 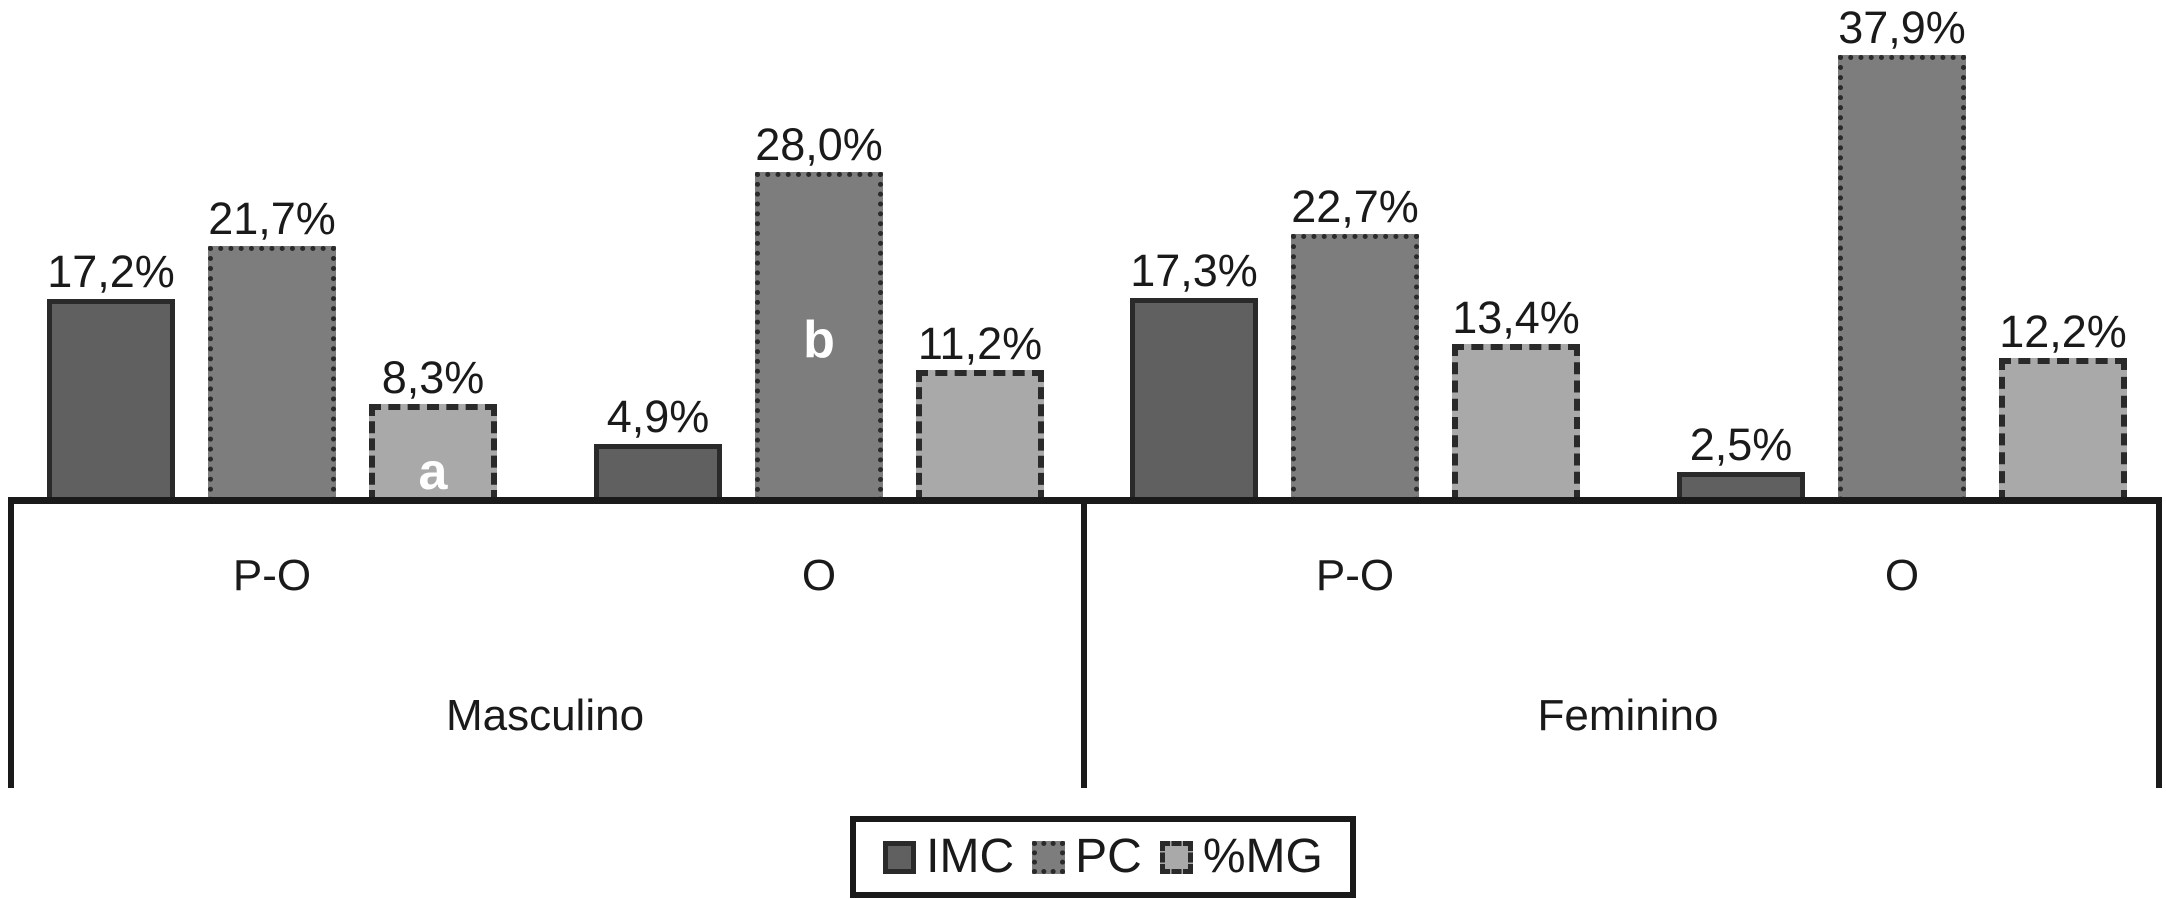 What do you see at coordinates (433, 377) in the screenshot?
I see `bar-value-label: 8,3%` at bounding box center [433, 377].